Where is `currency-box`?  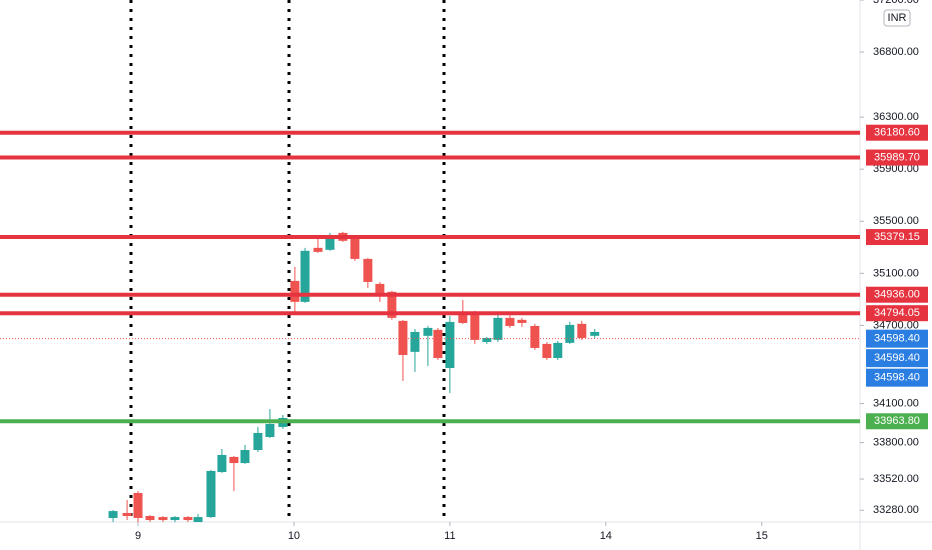 currency-box is located at coordinates (897, 18).